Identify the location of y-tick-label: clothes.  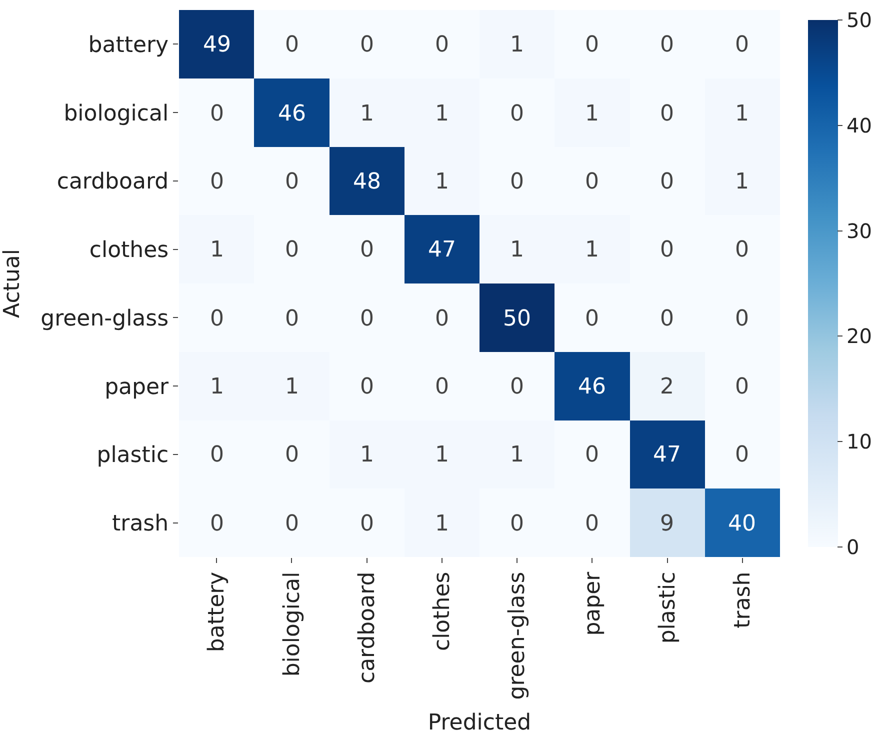
(129, 251).